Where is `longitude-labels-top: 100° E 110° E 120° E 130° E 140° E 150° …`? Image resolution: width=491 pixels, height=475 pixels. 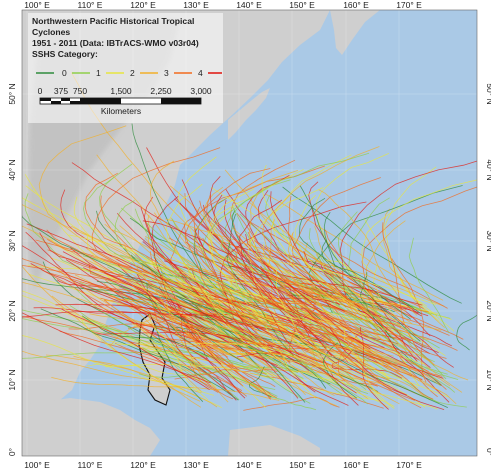
longitude-labels-top: 100° E 110° E 120° E 130° E 140° E 150° … is located at coordinates (223, 5).